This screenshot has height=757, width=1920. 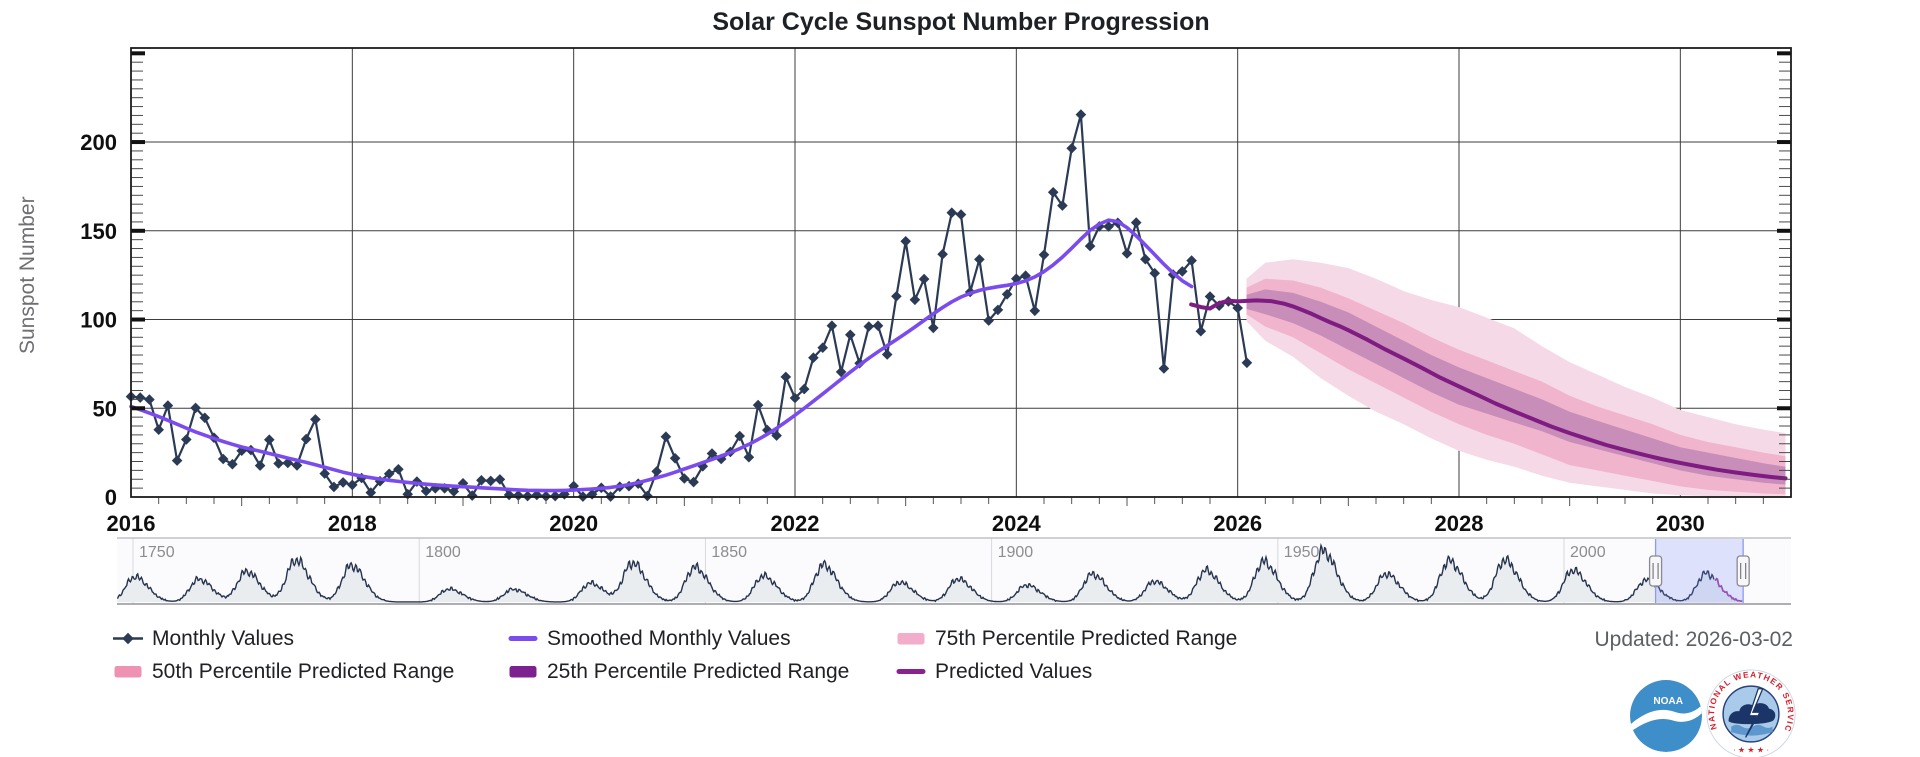 I want to click on legend-item-p75-range: 75th Percentile Predicted Range, so click(x=1176, y=639).